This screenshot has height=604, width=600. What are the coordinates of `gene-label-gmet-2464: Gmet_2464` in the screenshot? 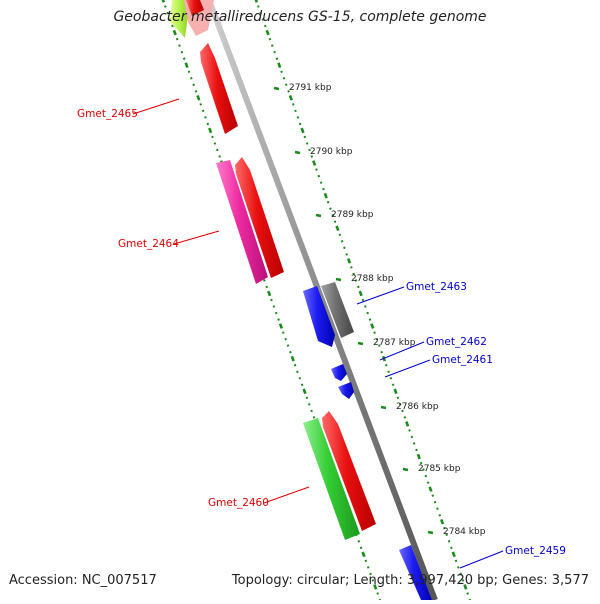 It's located at (148, 244).